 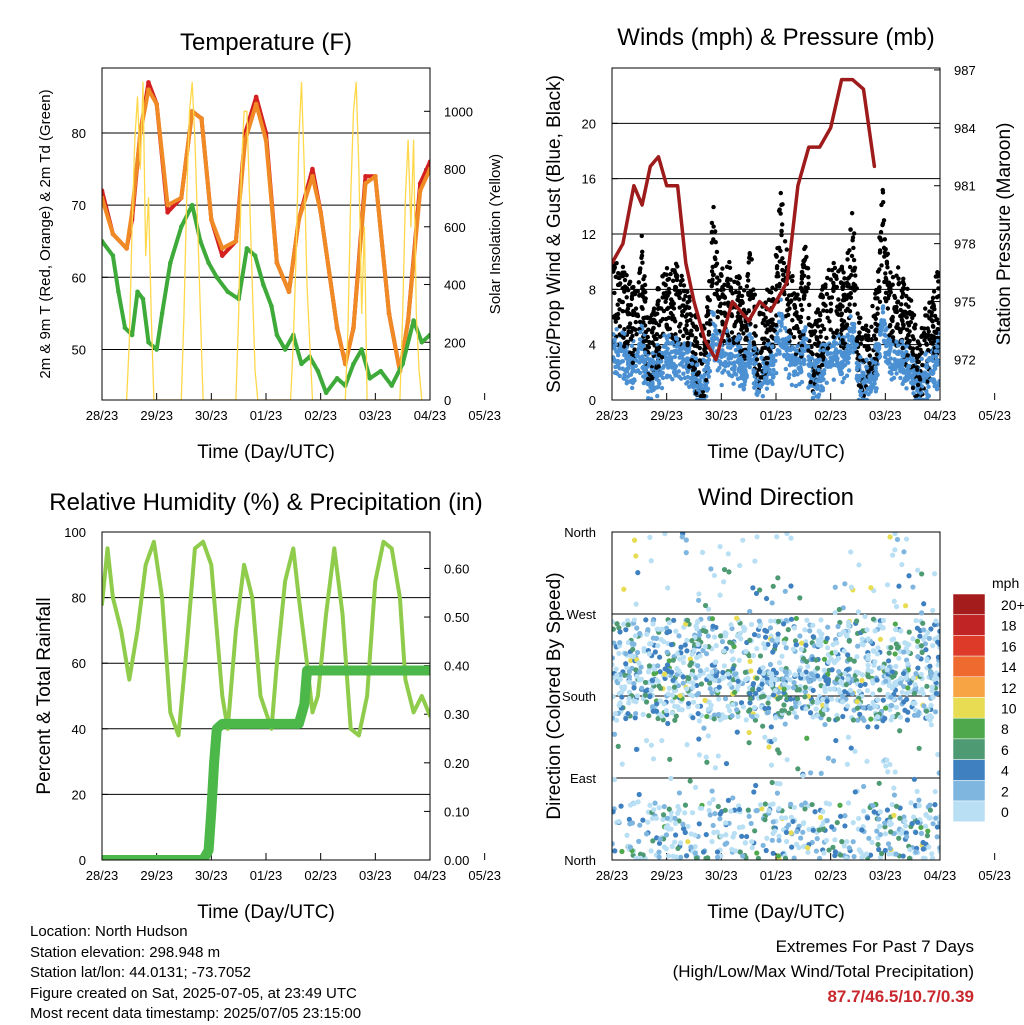 I want to click on legend-swatch, so click(x=969, y=770).